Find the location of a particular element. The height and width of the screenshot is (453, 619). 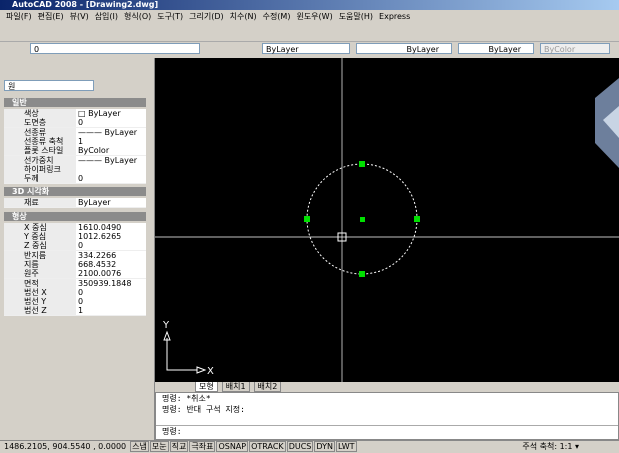

property-label: 반지름 is located at coordinates (40, 255).